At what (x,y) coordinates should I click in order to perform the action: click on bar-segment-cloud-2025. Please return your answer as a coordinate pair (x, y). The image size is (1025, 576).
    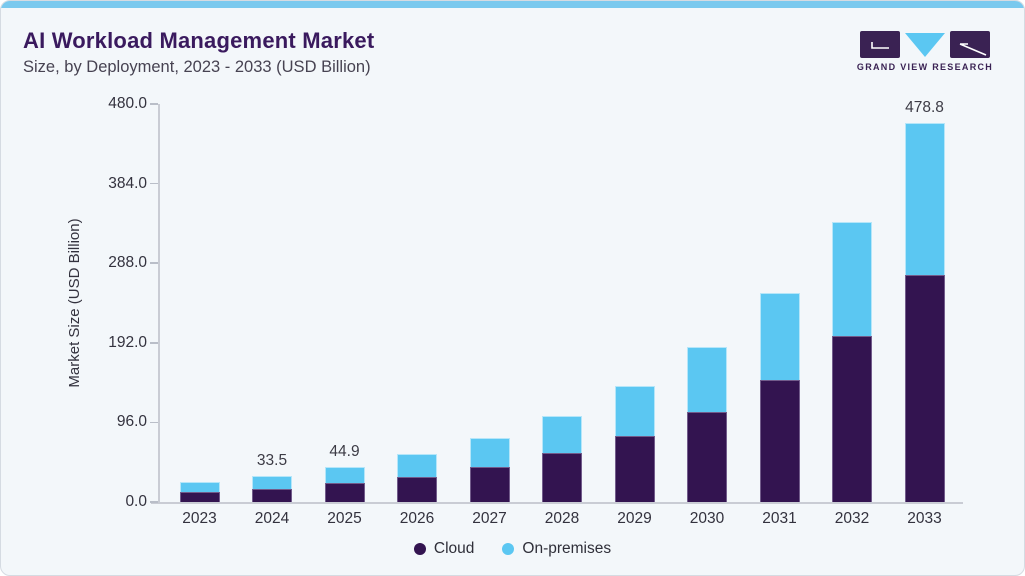
    Looking at the image, I should click on (344, 492).